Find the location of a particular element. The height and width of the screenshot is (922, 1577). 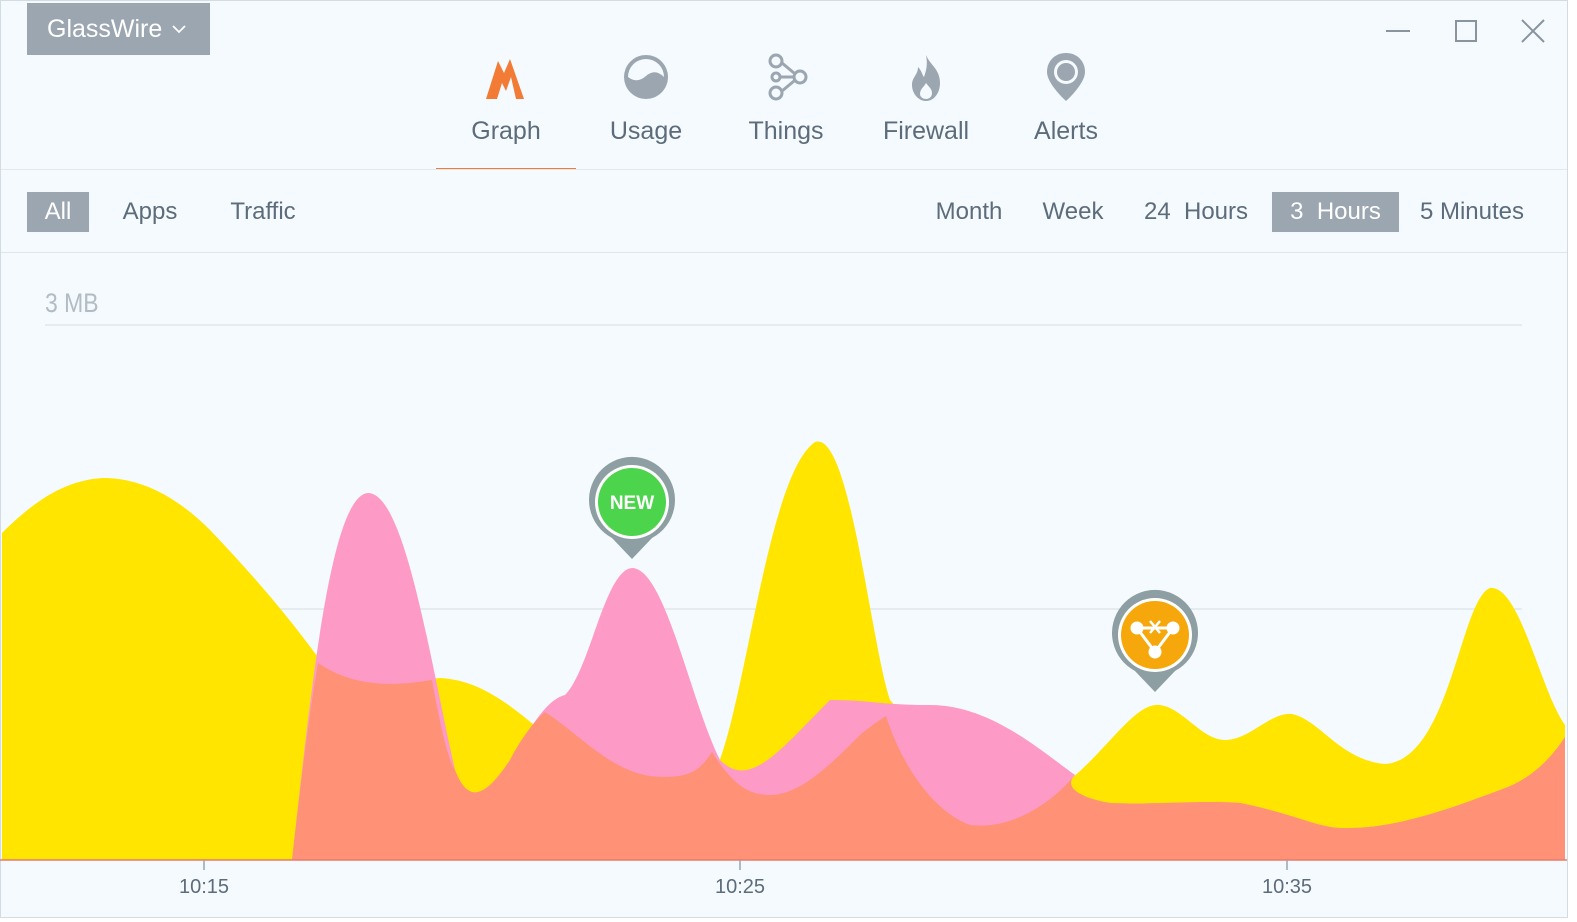

tab-firewall: Firewall is located at coordinates (926, 106).